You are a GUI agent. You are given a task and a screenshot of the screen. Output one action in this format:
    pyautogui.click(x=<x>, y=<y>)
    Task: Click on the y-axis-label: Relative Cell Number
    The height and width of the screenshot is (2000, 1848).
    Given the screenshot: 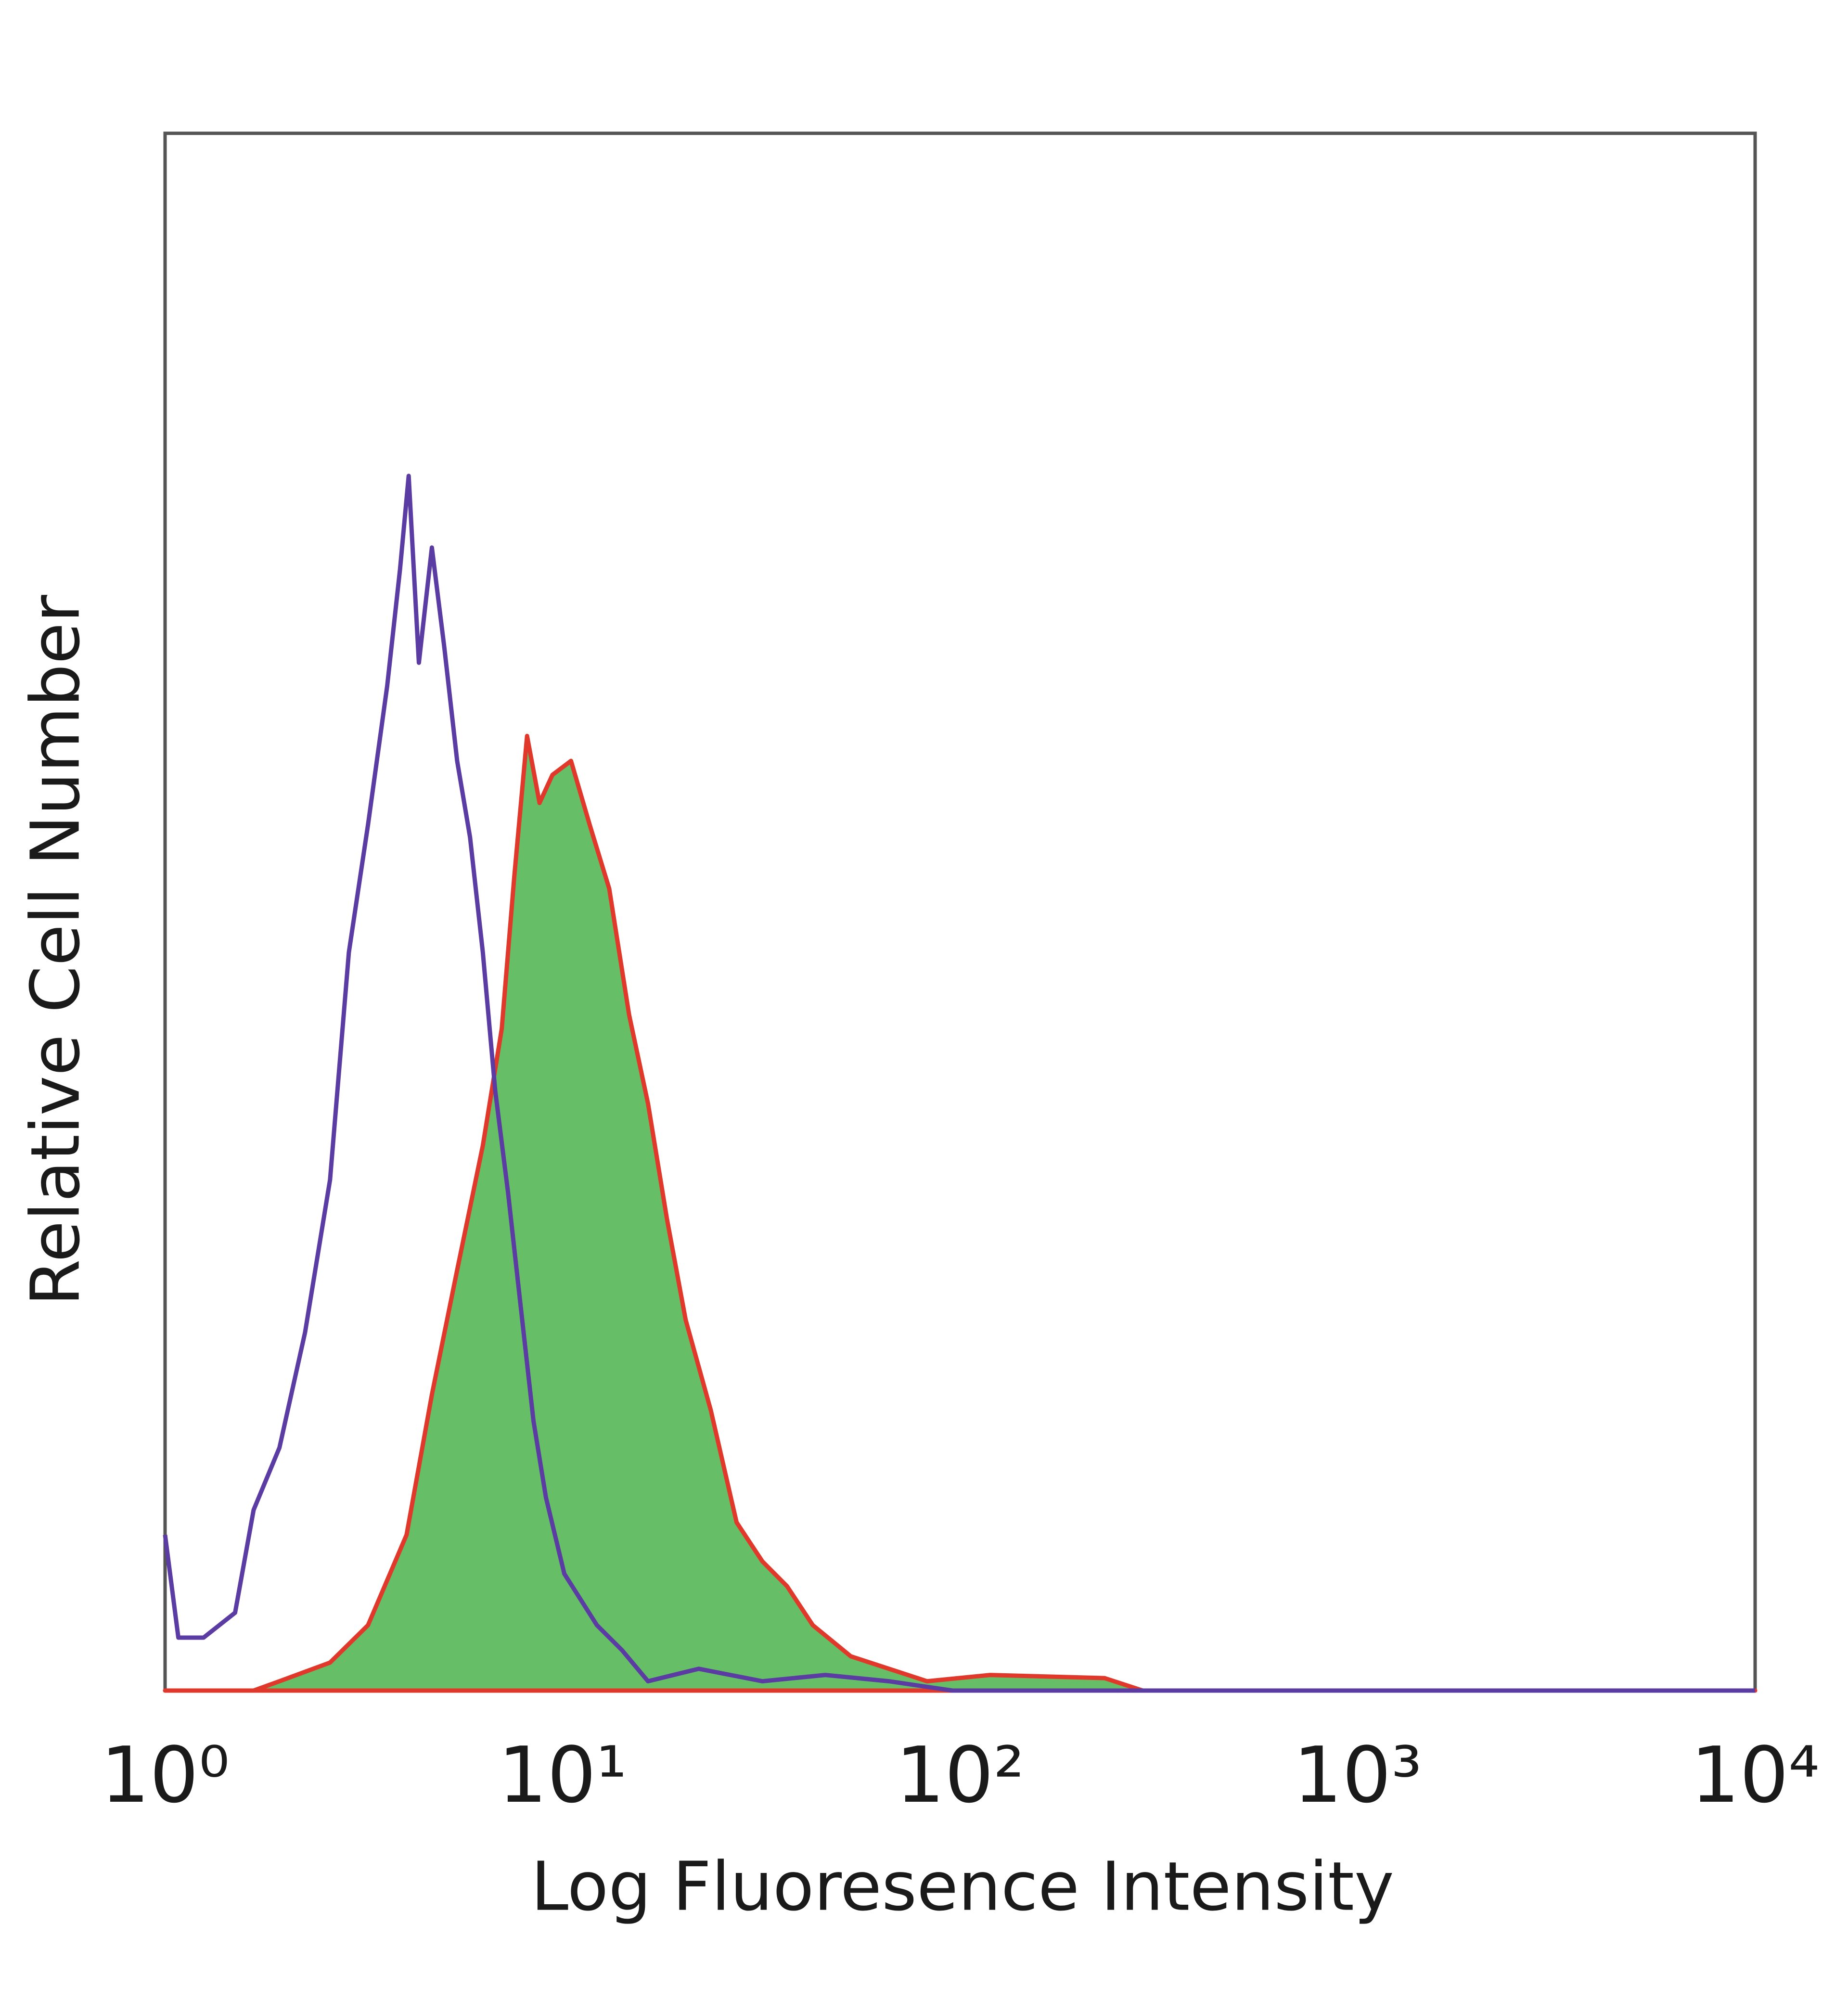 What is the action you would take?
    pyautogui.click(x=56, y=950)
    